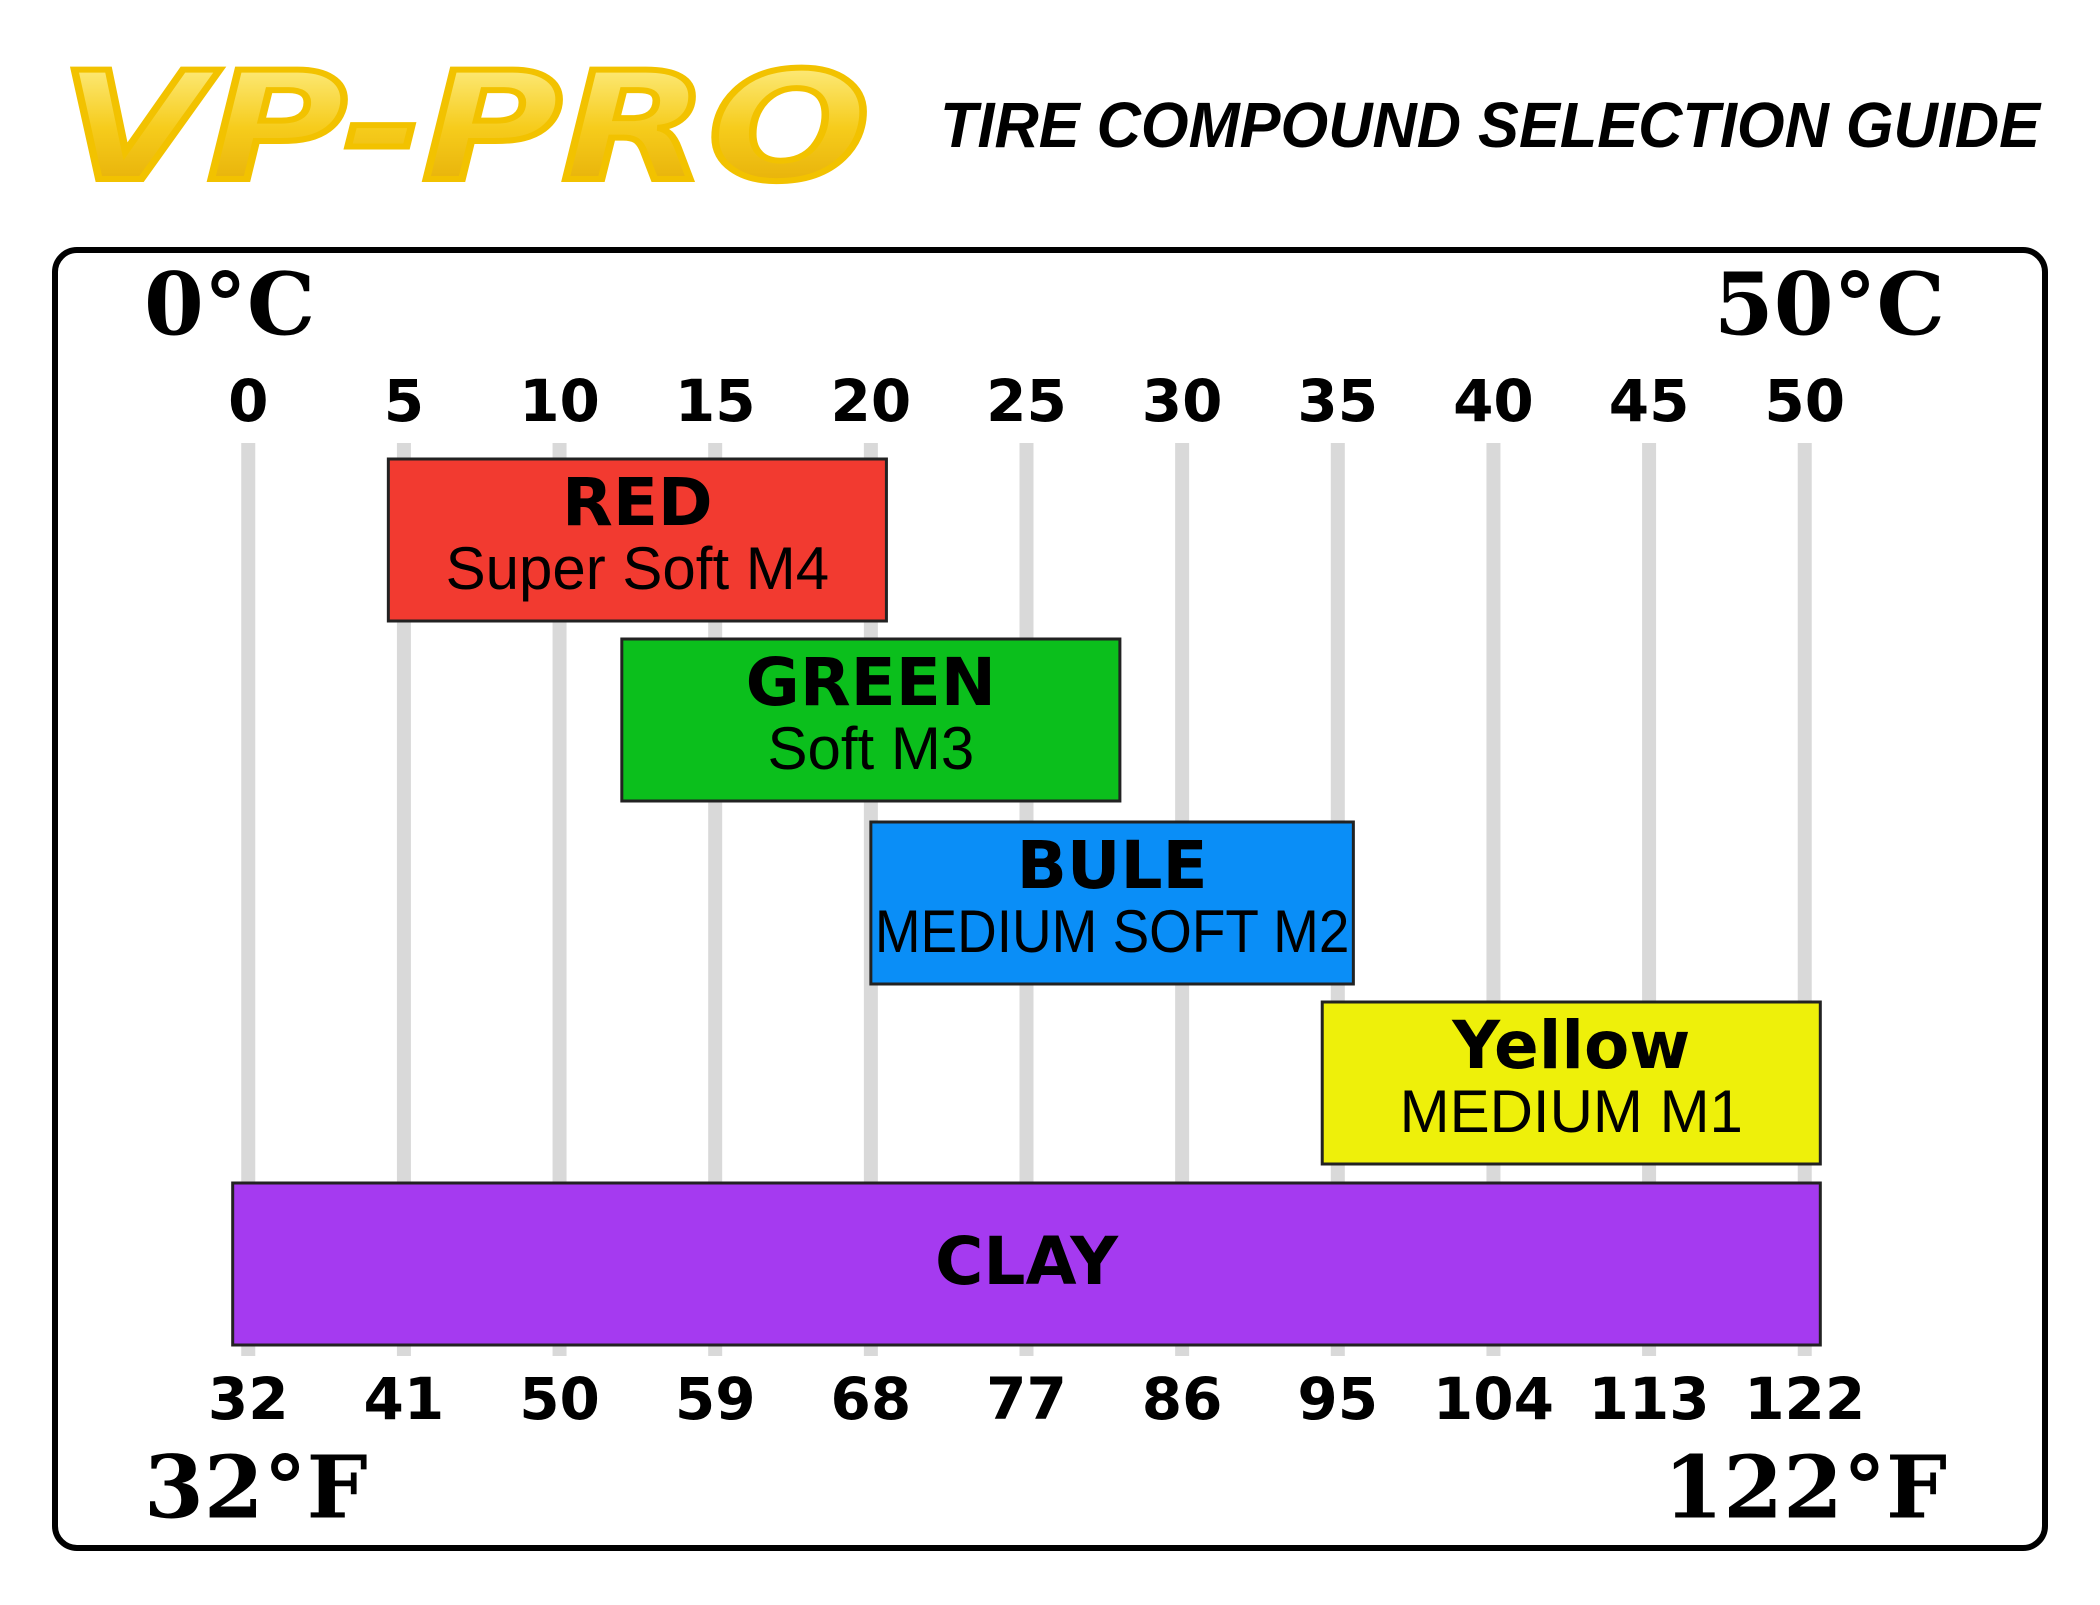  I want to click on x2-tick-label: 68, so click(870, 1399).